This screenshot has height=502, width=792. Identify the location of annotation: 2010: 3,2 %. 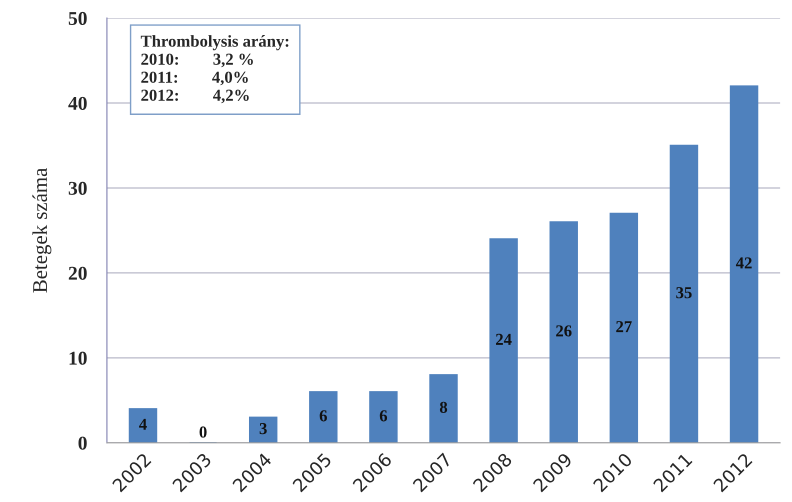
(197, 61).